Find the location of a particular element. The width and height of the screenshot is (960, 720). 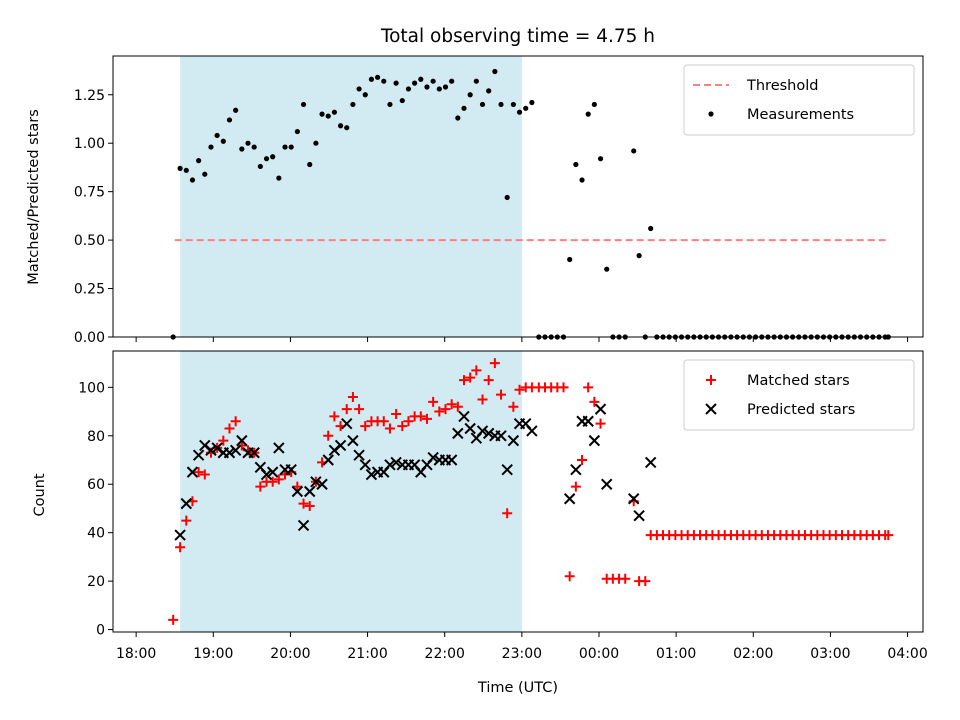

bottom-y-tick-label: 40 is located at coordinates (96, 534).